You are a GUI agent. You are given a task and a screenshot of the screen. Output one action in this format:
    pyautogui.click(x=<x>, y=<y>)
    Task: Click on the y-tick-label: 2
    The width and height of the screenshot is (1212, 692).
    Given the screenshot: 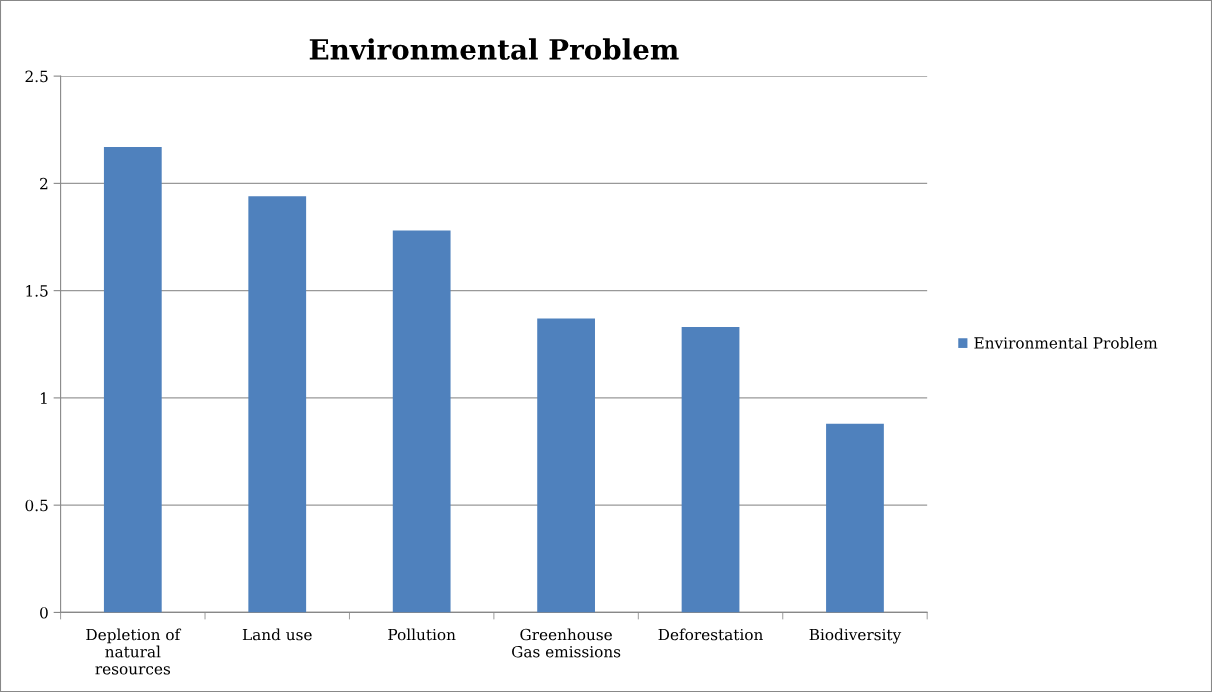 What is the action you would take?
    pyautogui.click(x=44, y=183)
    